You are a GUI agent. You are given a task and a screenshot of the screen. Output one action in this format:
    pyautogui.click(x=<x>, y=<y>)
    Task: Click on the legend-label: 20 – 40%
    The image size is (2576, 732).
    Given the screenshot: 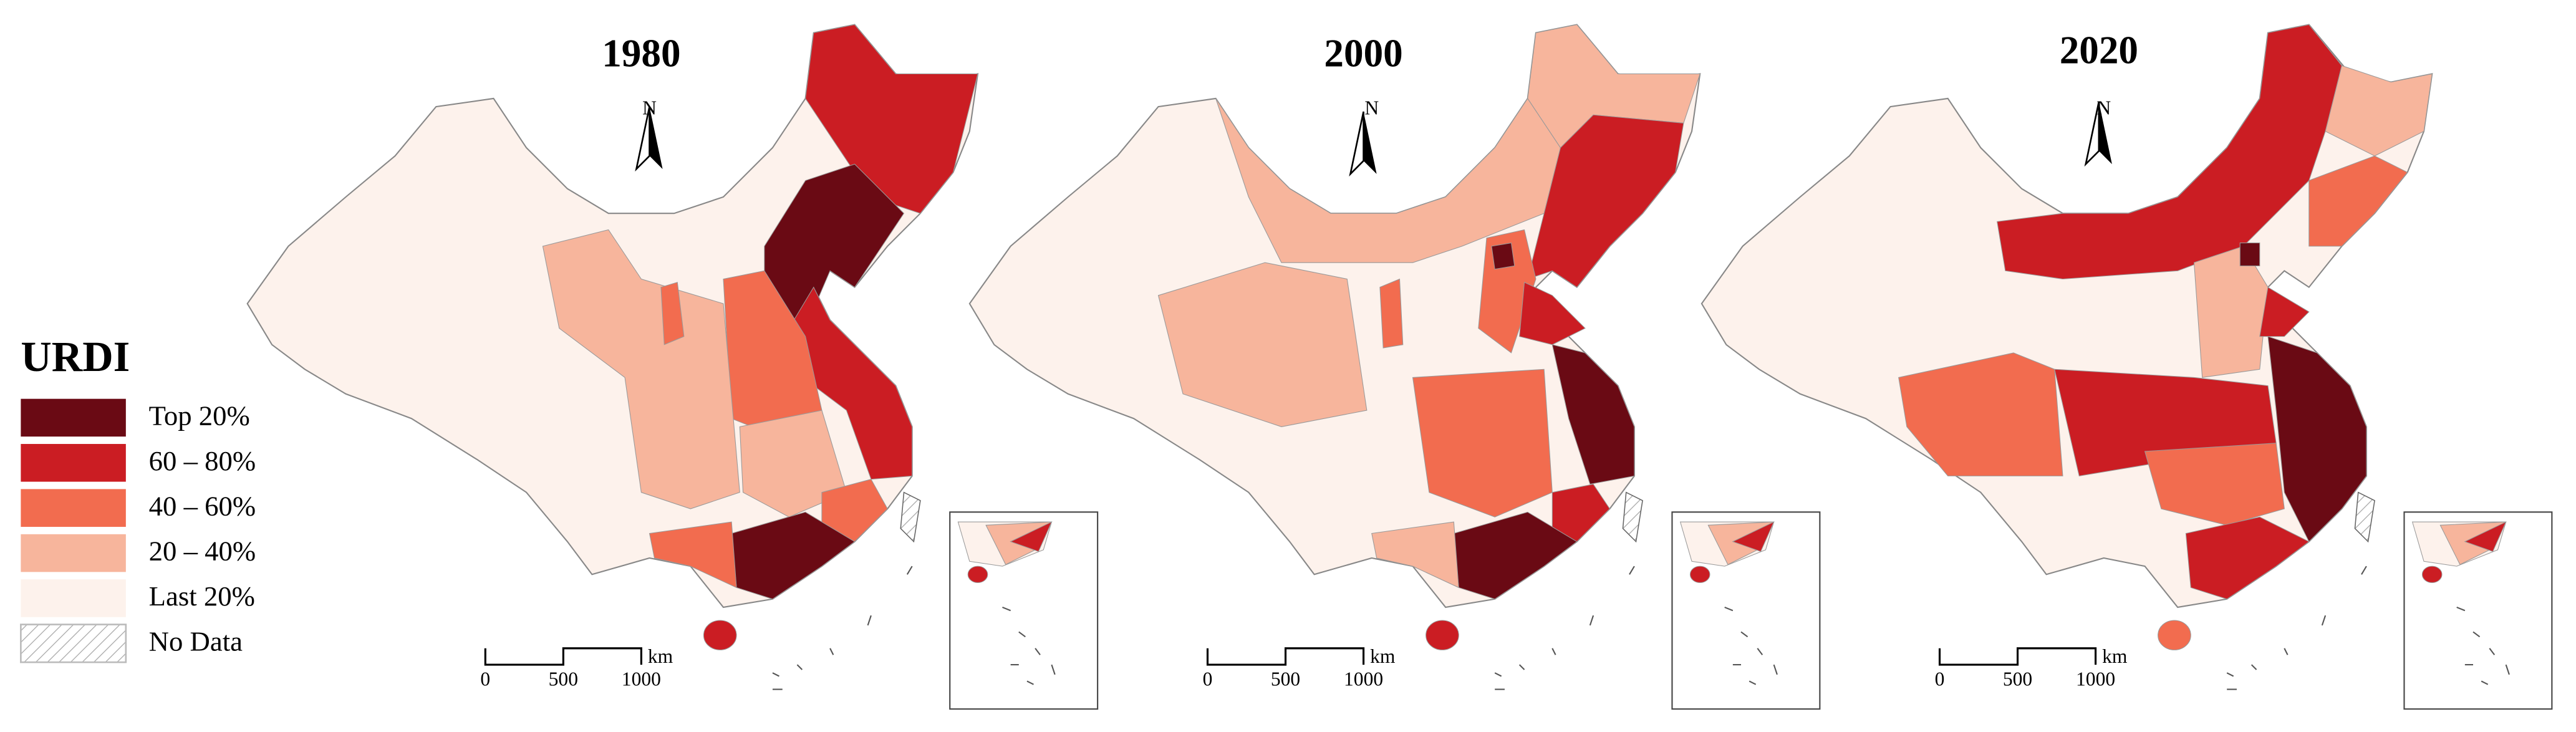 What is the action you would take?
    pyautogui.click(x=202, y=551)
    